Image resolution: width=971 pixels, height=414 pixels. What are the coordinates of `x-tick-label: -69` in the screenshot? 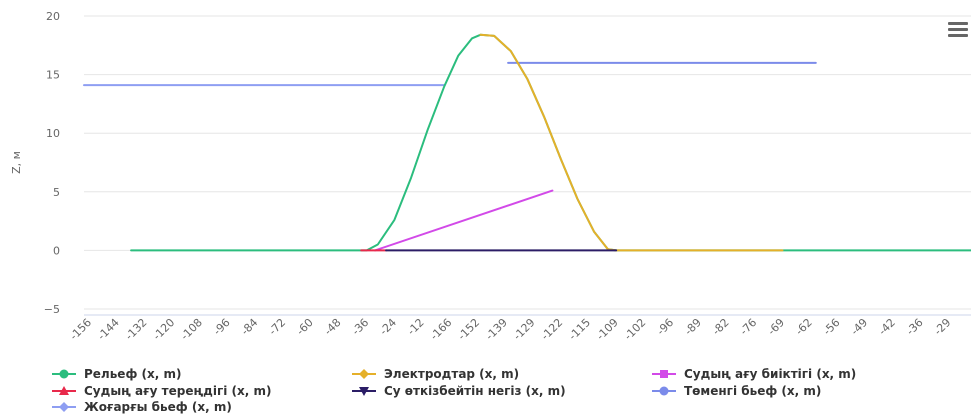 It's located at (776, 327).